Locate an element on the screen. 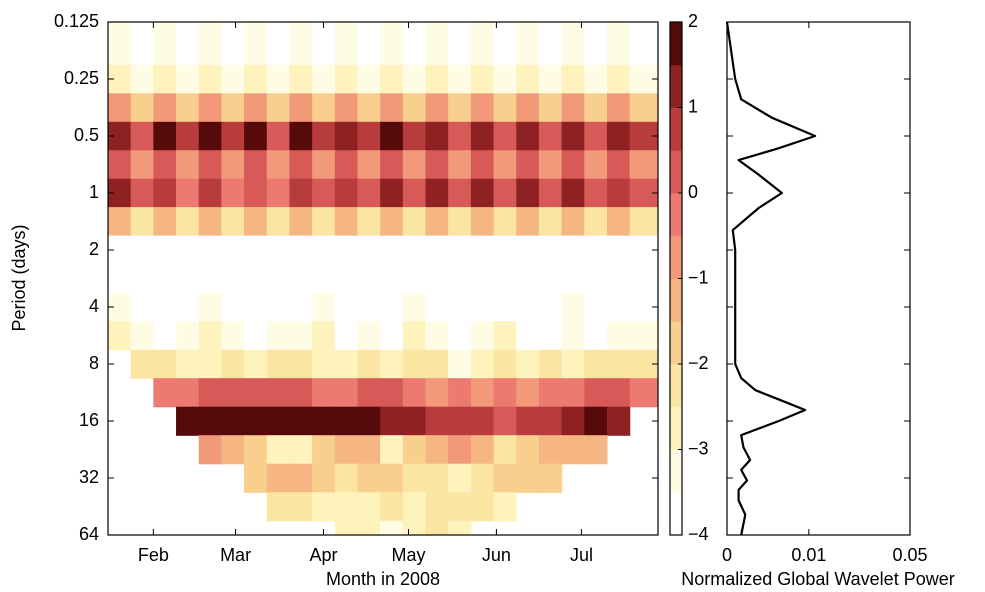  y-tick-label: 8 is located at coordinates (94, 363).